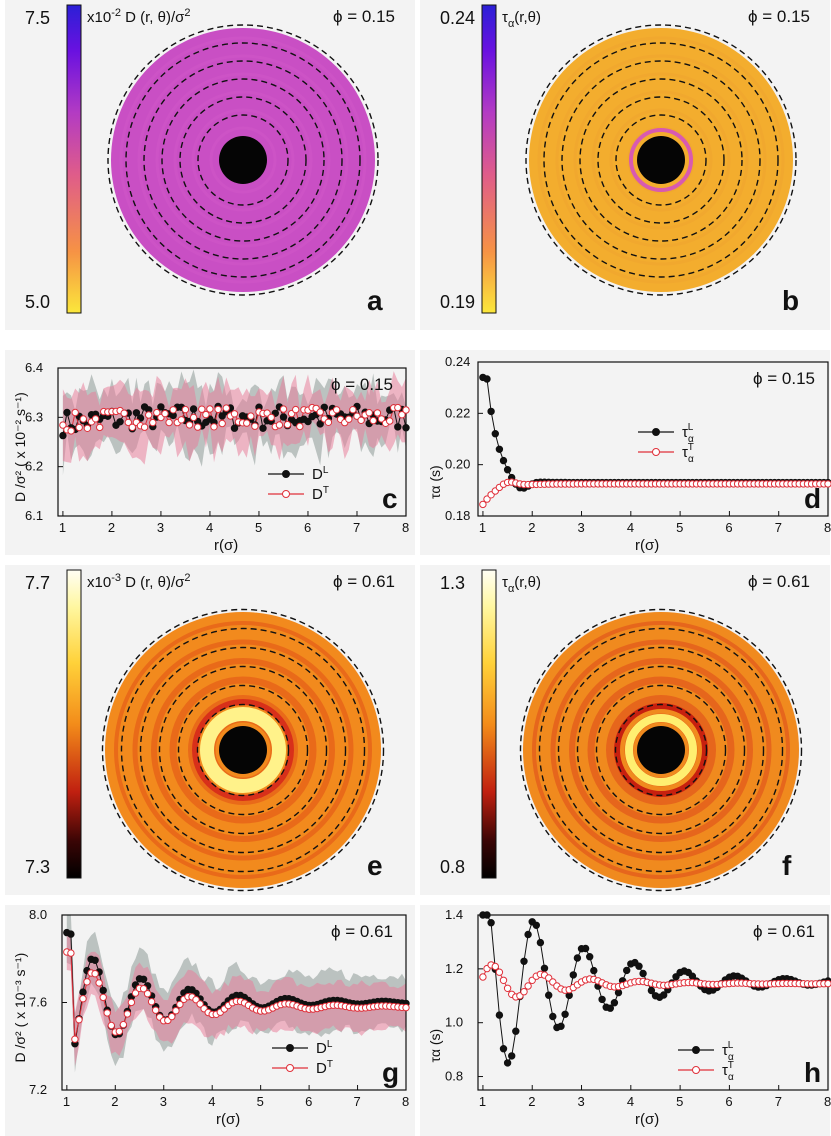 This screenshot has height=1136, width=831. I want to click on panel-background, so click(625, 1020).